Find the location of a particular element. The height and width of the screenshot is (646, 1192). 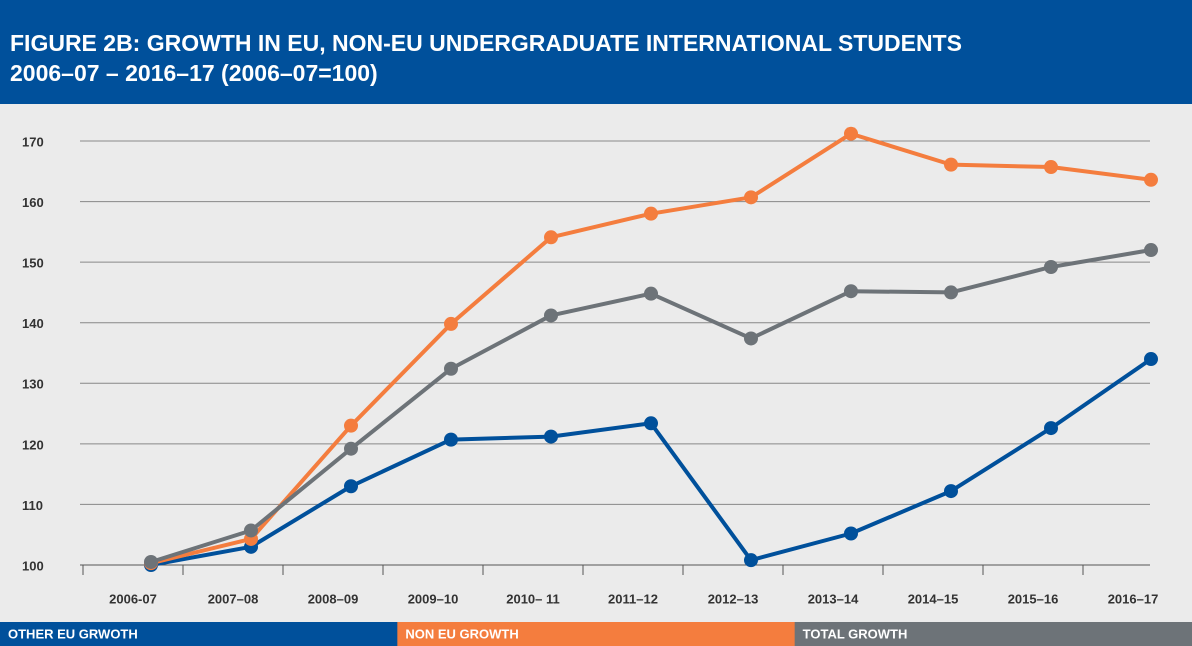

legend-label: TOTAL GROWTH is located at coordinates (855, 633).